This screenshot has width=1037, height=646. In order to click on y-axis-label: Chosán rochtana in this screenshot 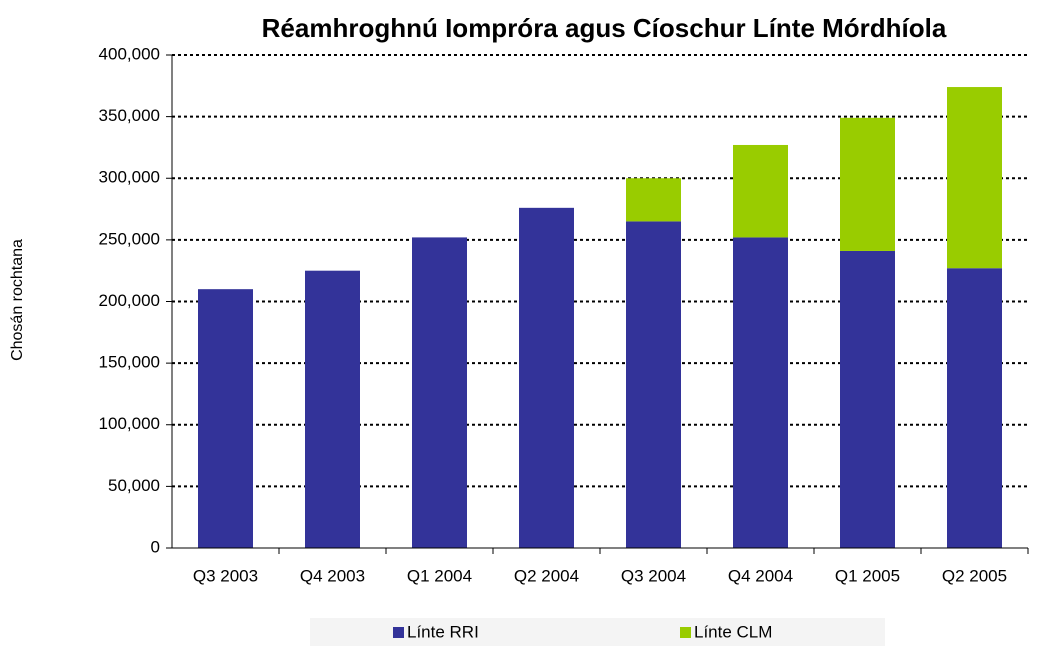, I will do `click(17, 300)`.